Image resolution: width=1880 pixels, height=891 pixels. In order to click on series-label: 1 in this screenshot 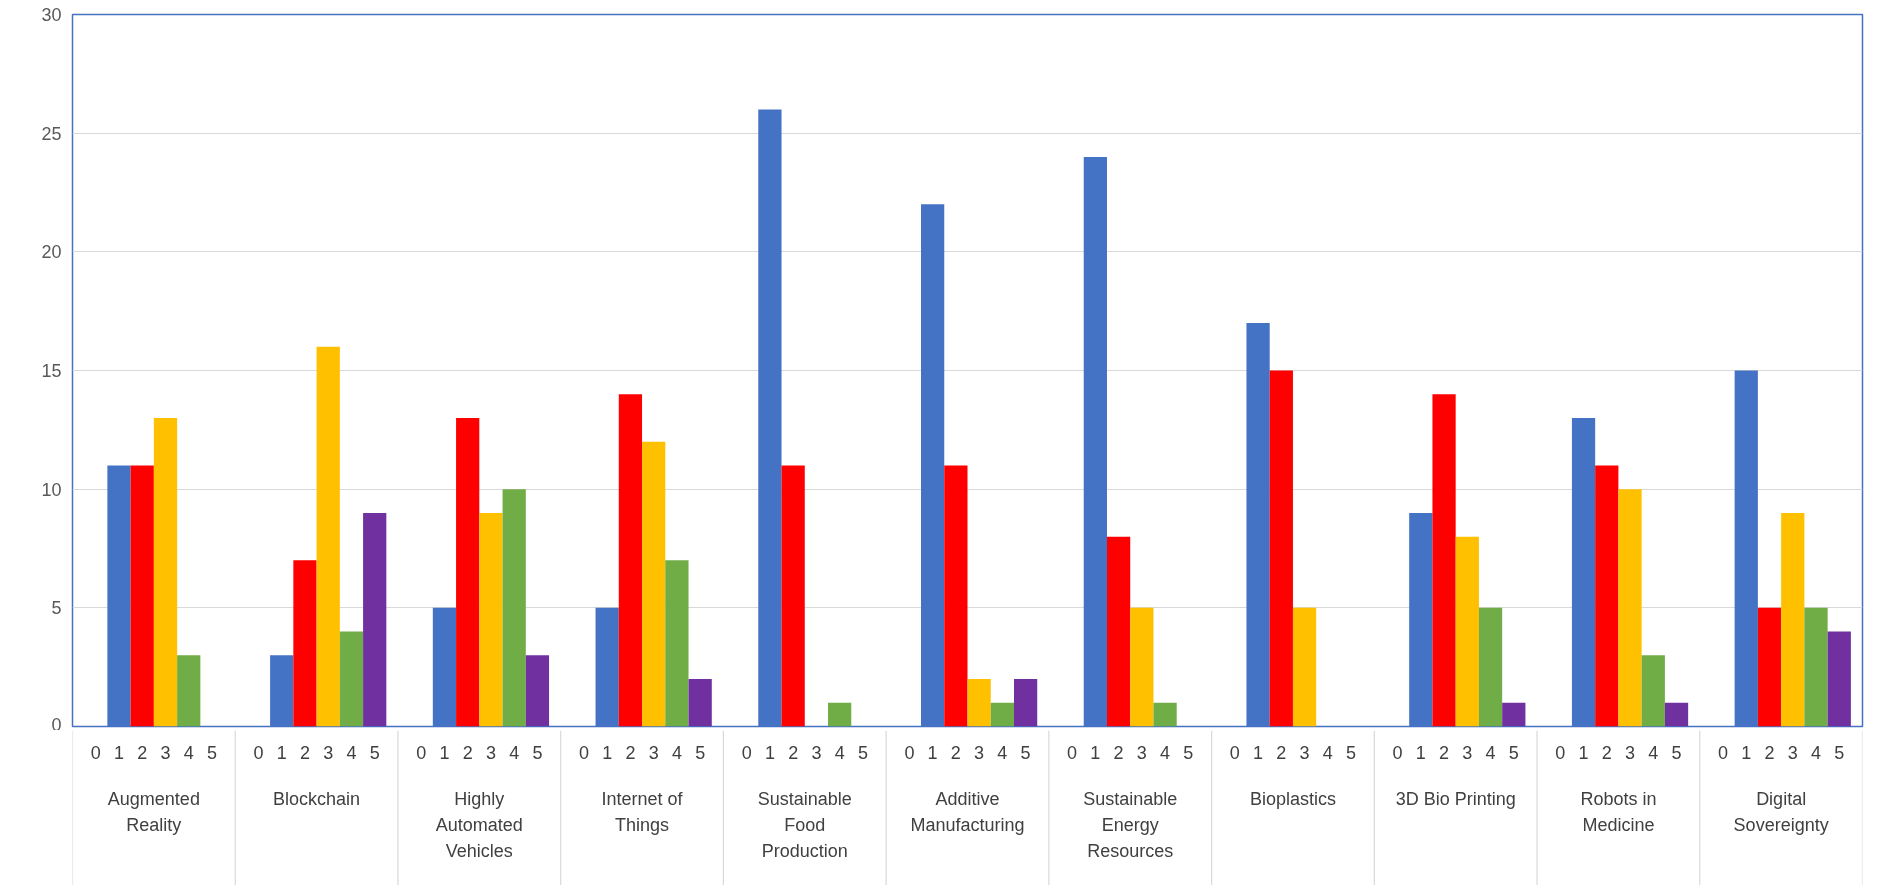, I will do `click(118, 752)`.